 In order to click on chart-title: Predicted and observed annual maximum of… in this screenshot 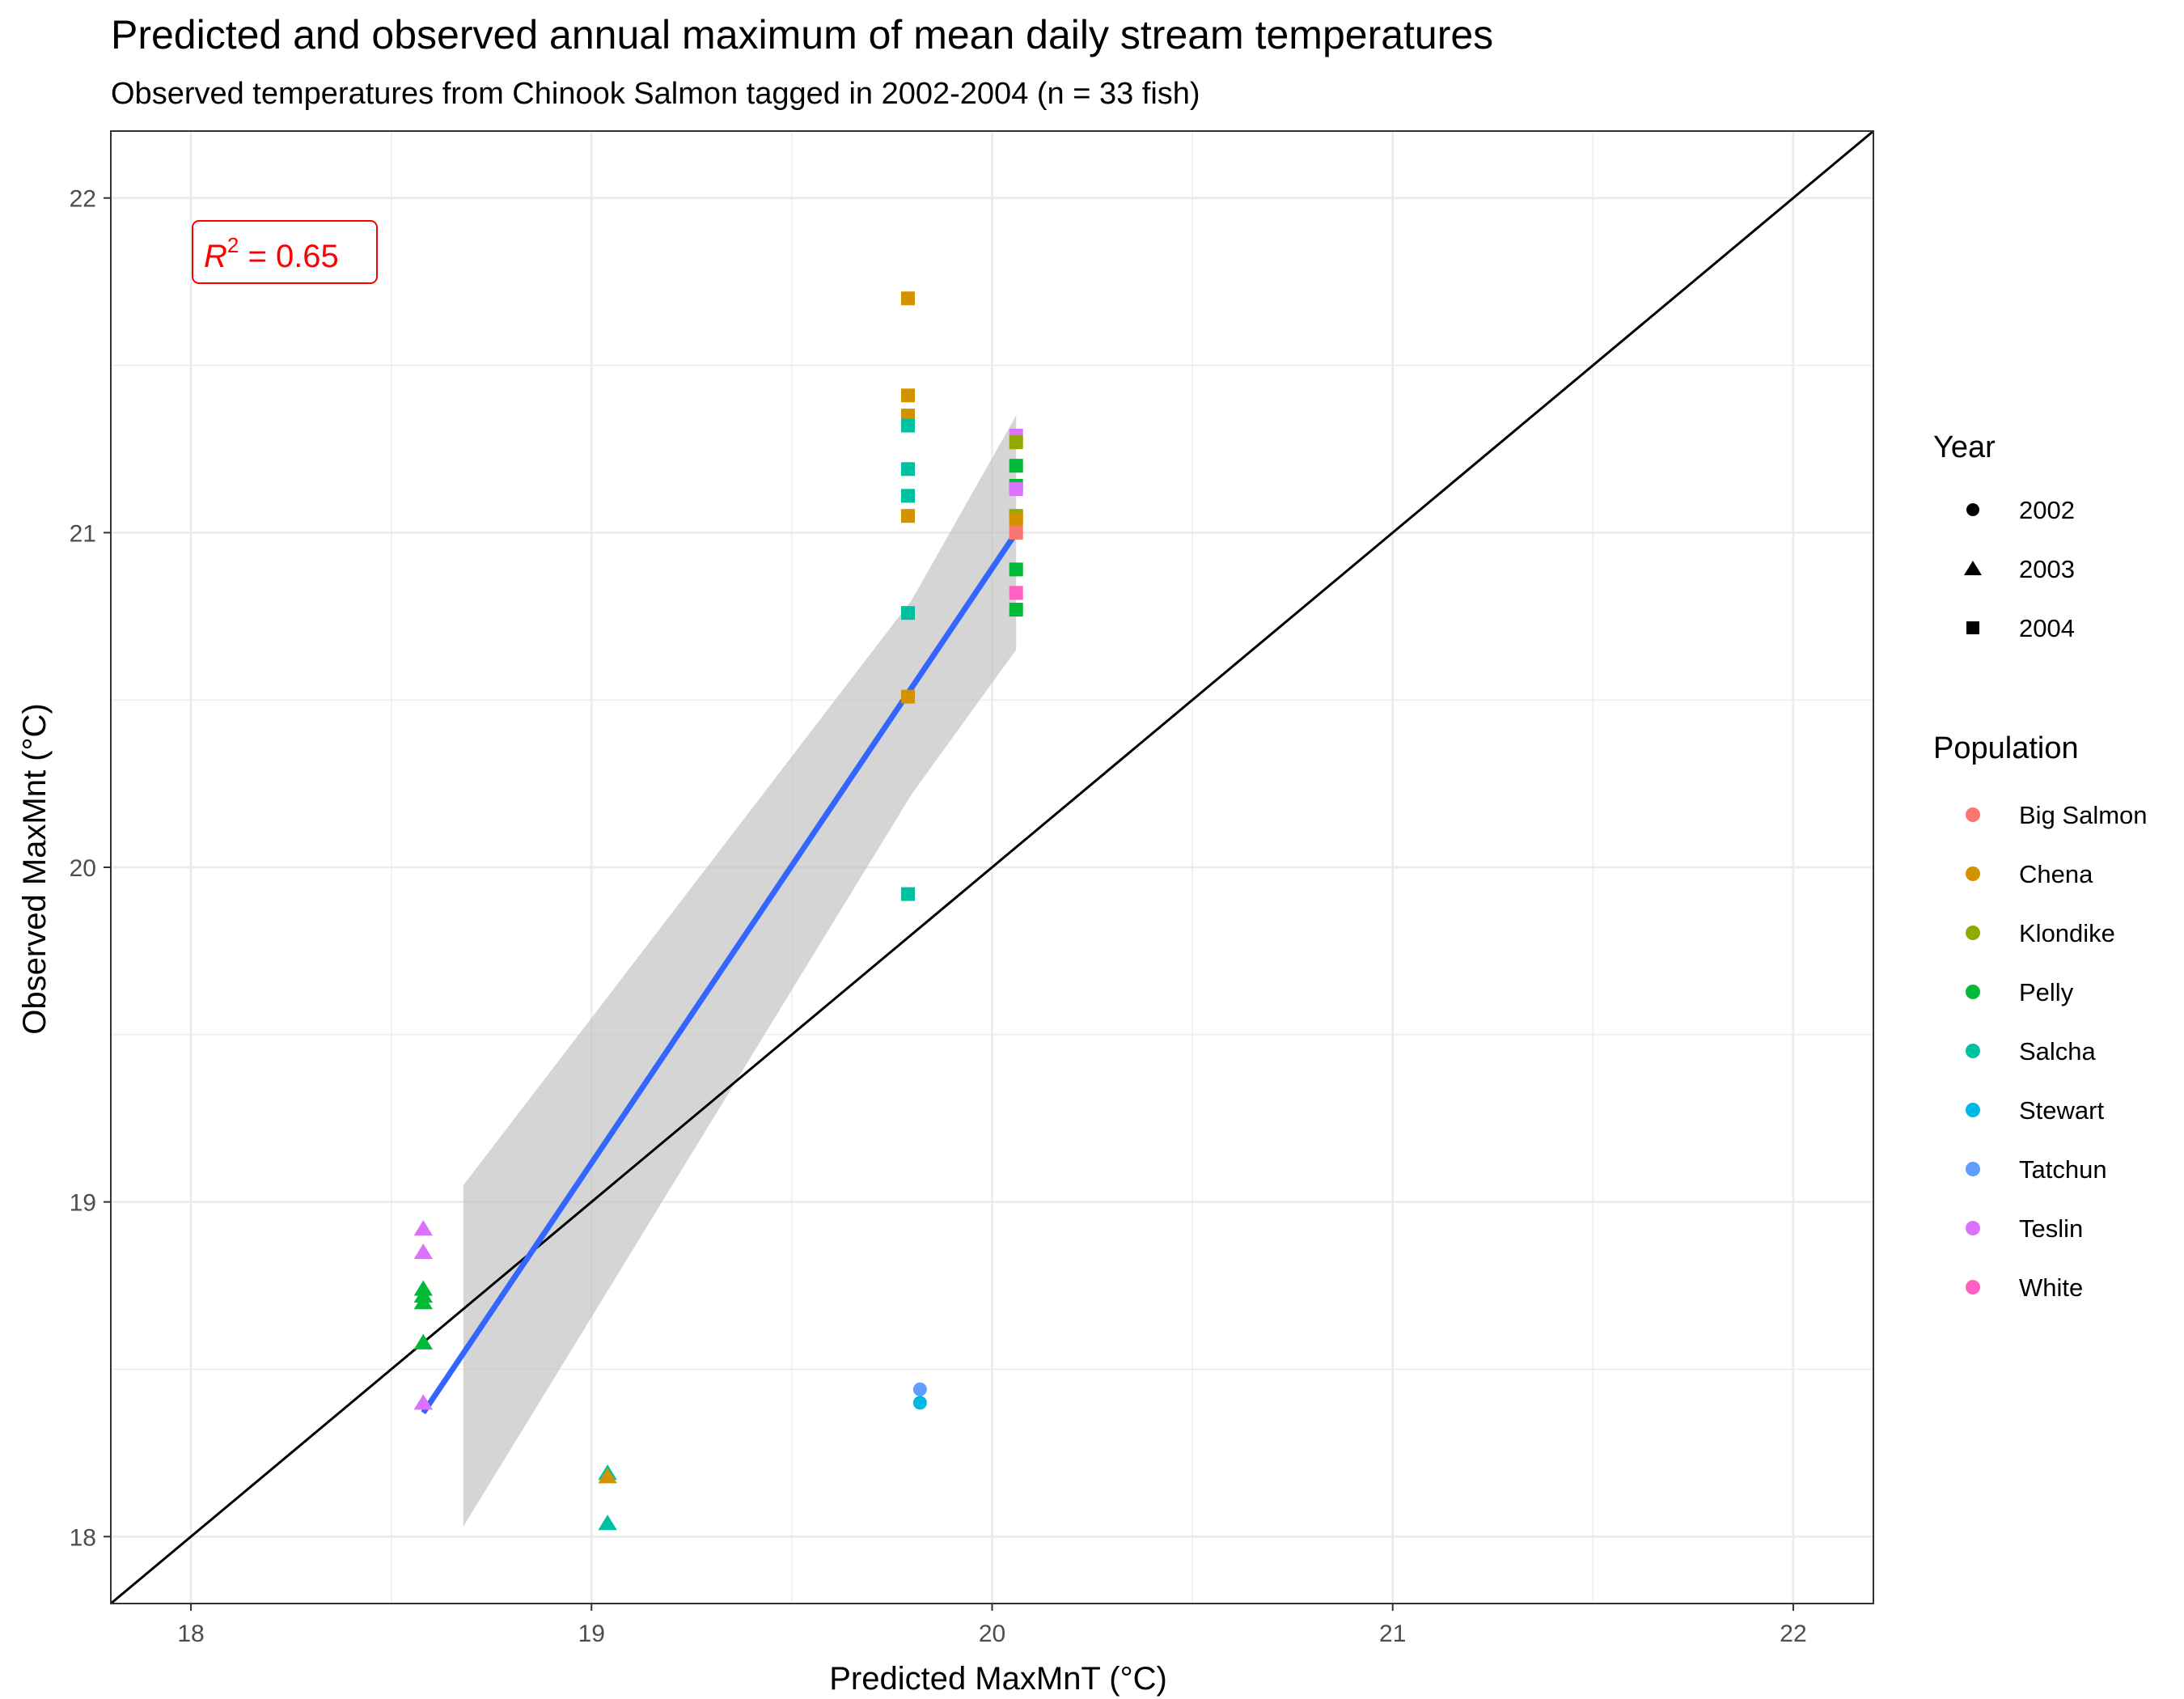, I will do `click(802, 34)`.